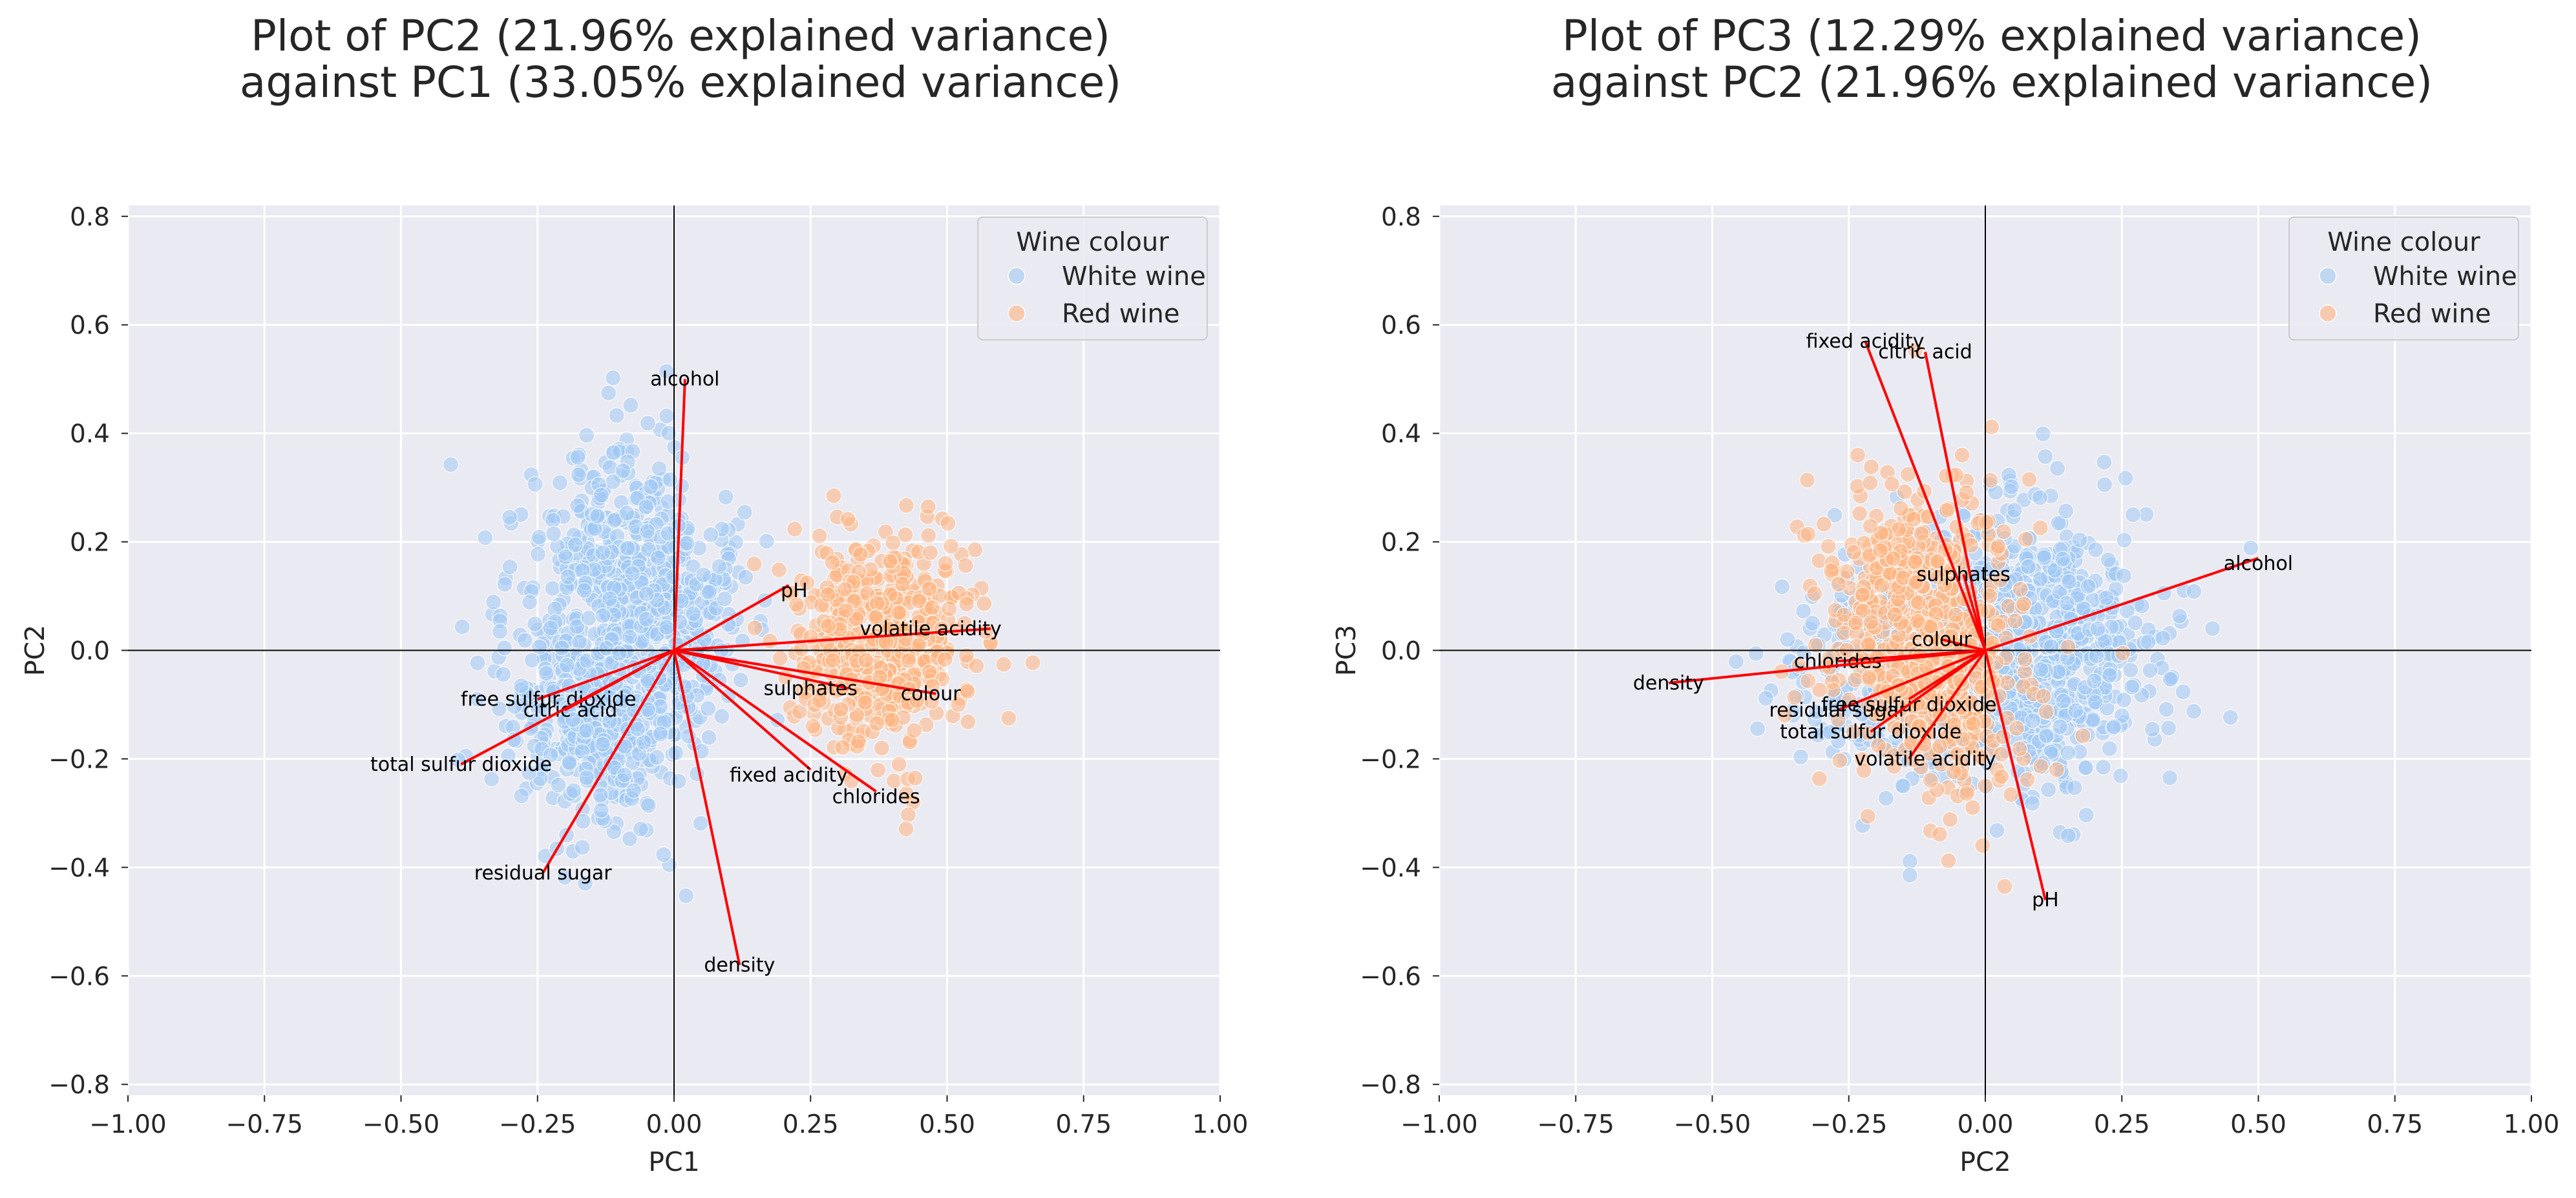  What do you see at coordinates (1017, 313) in the screenshot?
I see `legend-marker` at bounding box center [1017, 313].